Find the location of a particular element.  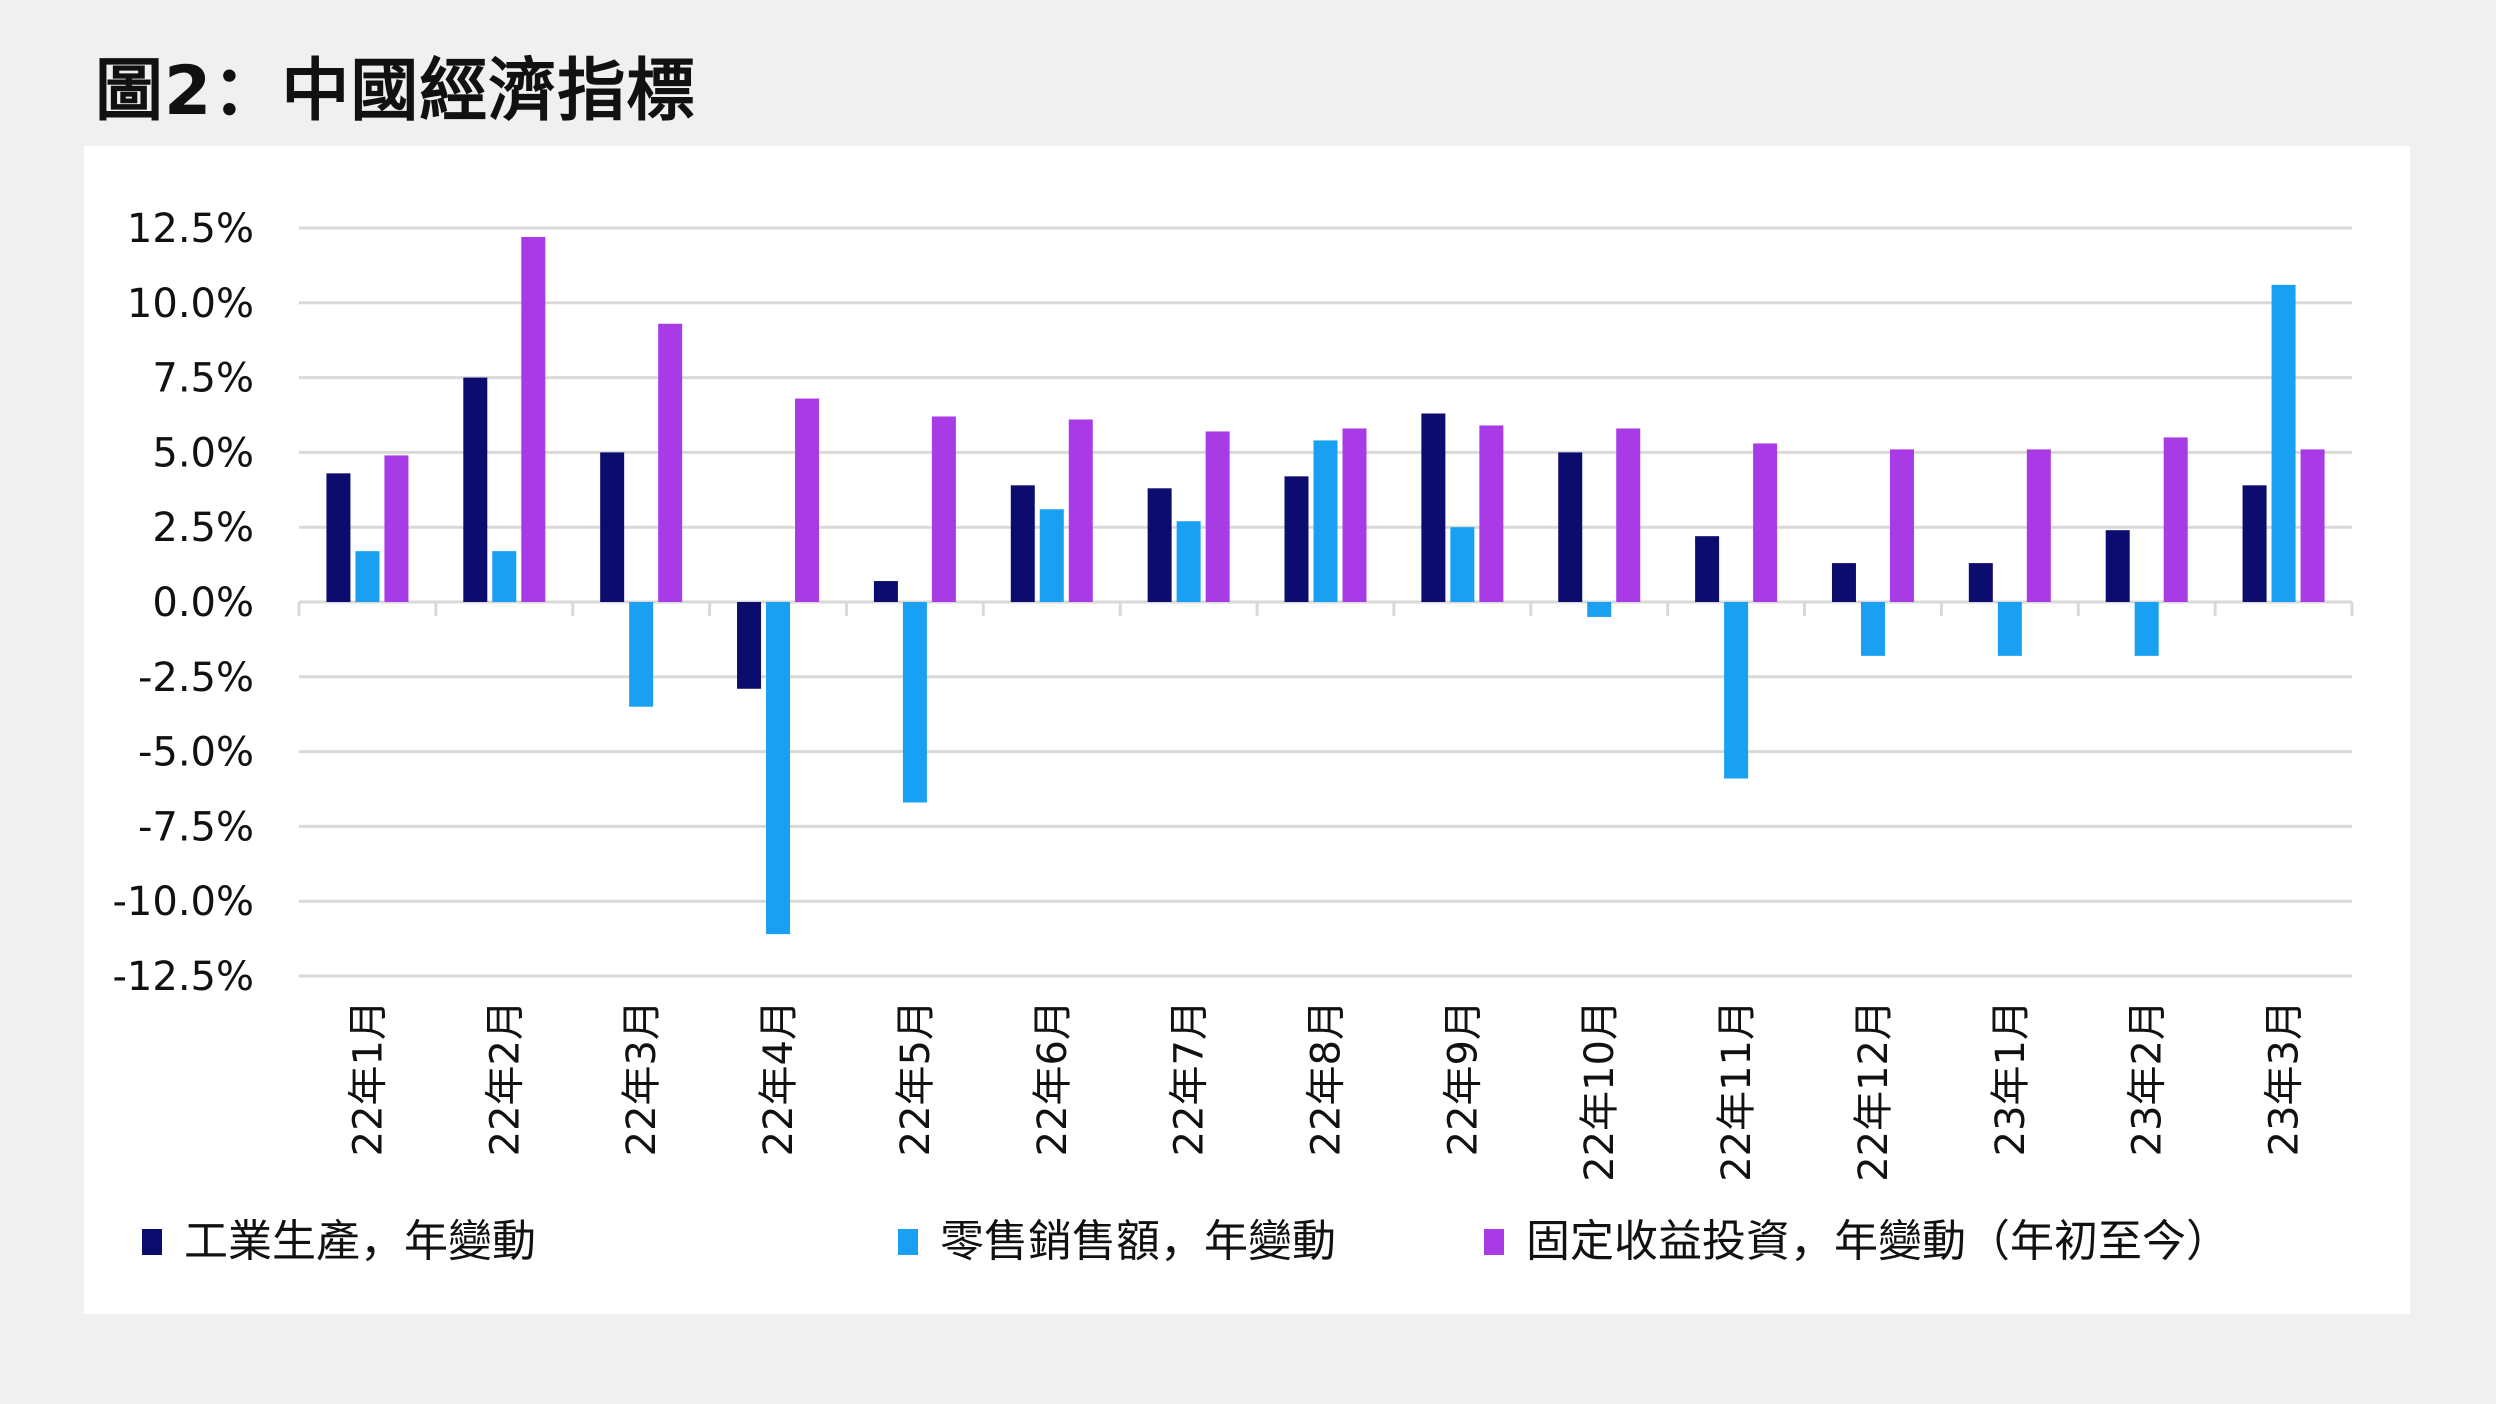

y-tick-label: 5.0% is located at coordinates (203, 453).